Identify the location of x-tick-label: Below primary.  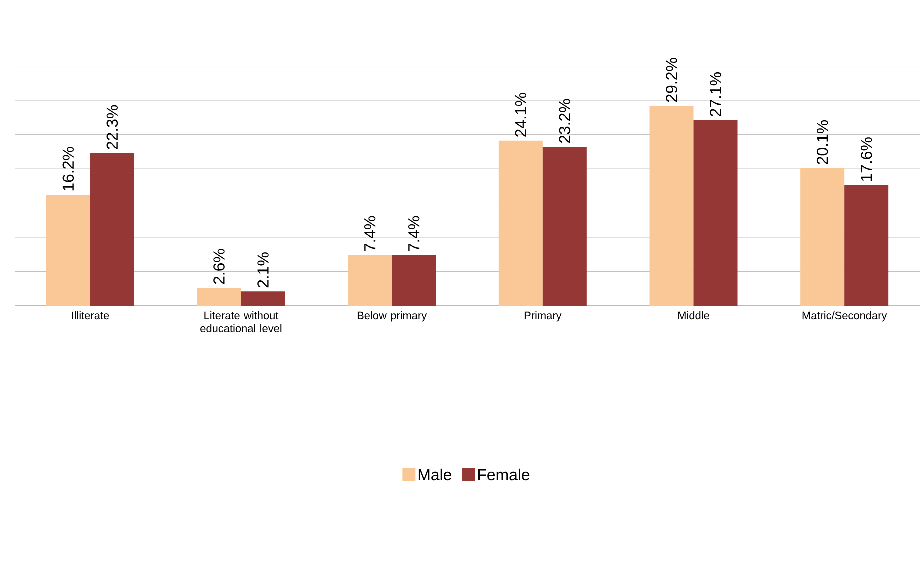
(393, 317).